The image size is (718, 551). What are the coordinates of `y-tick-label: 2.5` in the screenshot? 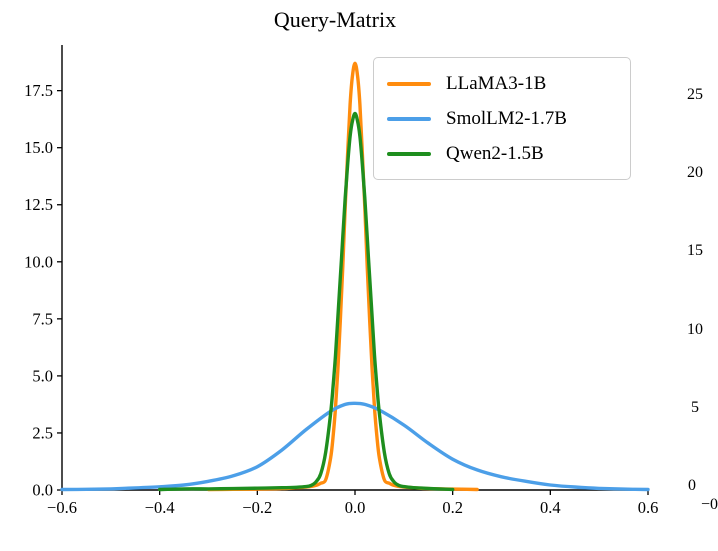 It's located at (42, 432).